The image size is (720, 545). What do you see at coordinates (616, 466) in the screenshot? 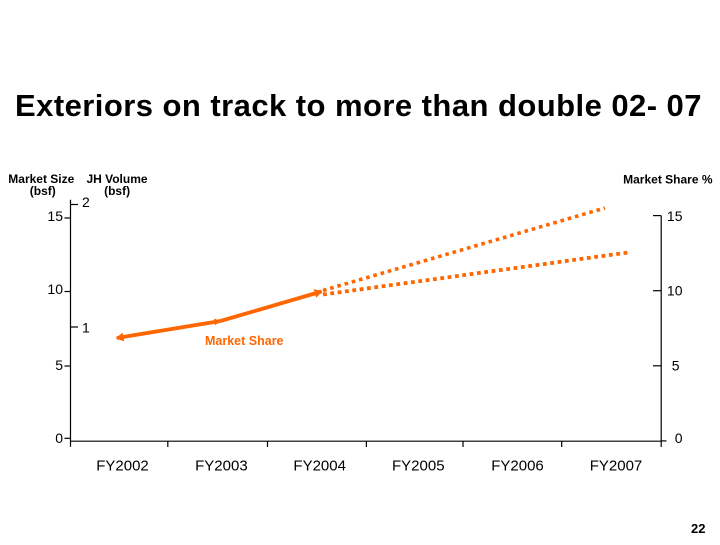
I see `svg-text: FY2007` at bounding box center [616, 466].